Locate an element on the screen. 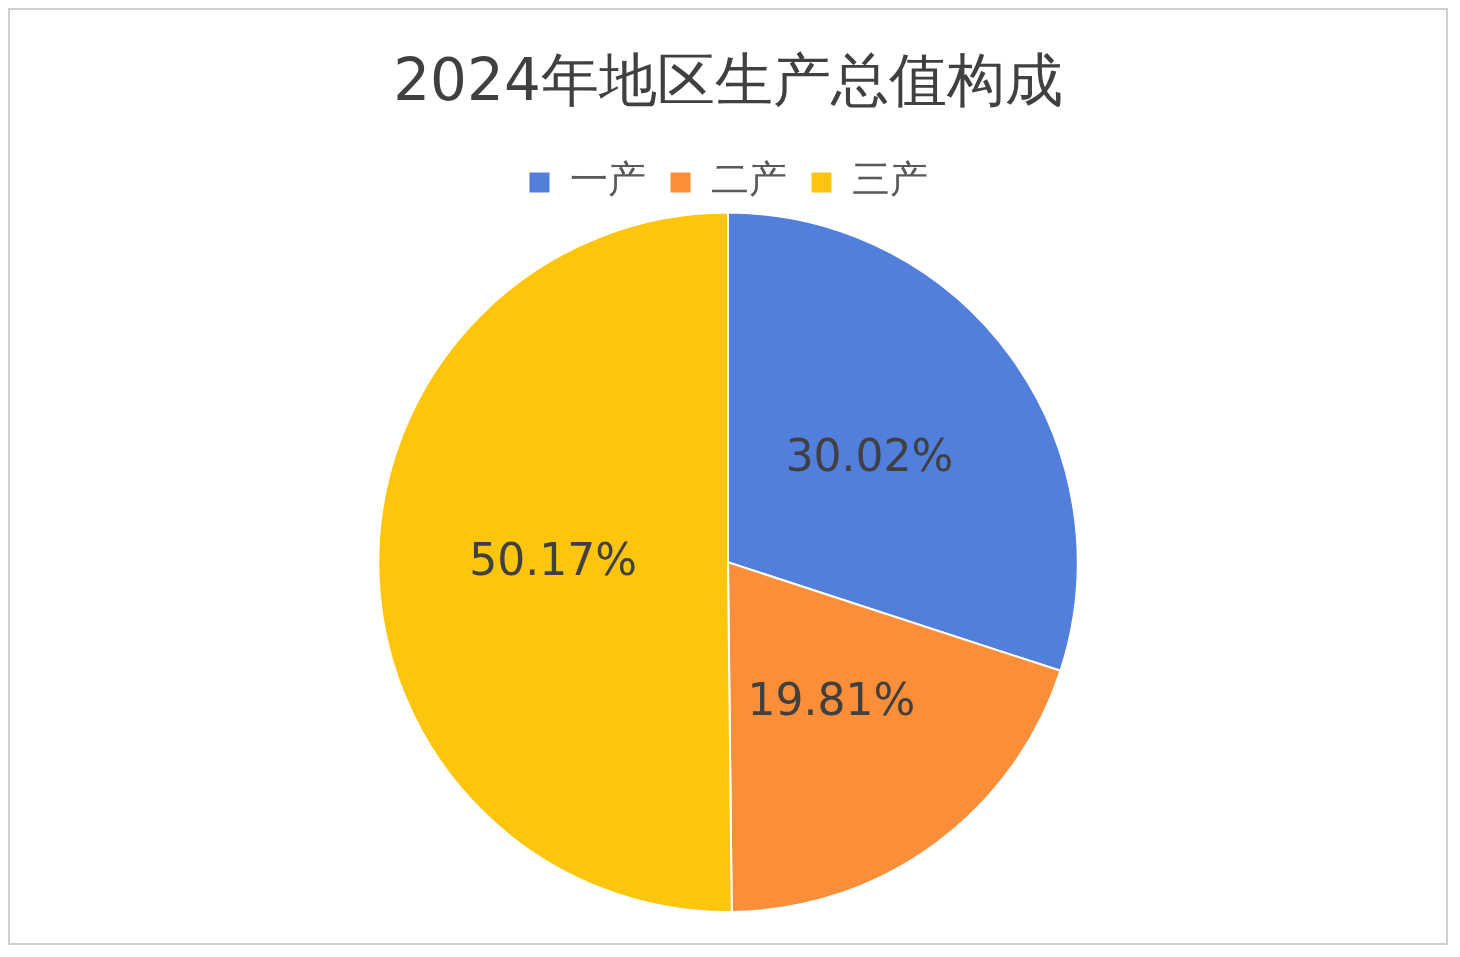 The height and width of the screenshot is (957, 1460). chart-title: 2024年地区生产总值构成 is located at coordinates (728, 79).